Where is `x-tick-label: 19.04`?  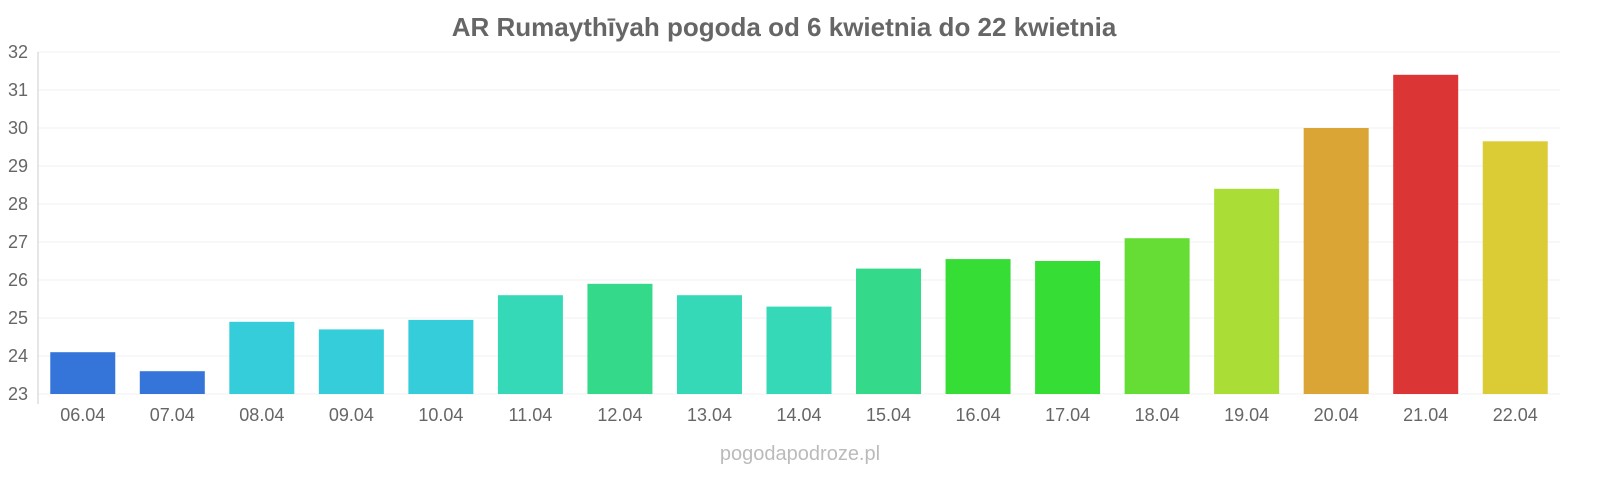
x-tick-label: 19.04 is located at coordinates (1246, 415).